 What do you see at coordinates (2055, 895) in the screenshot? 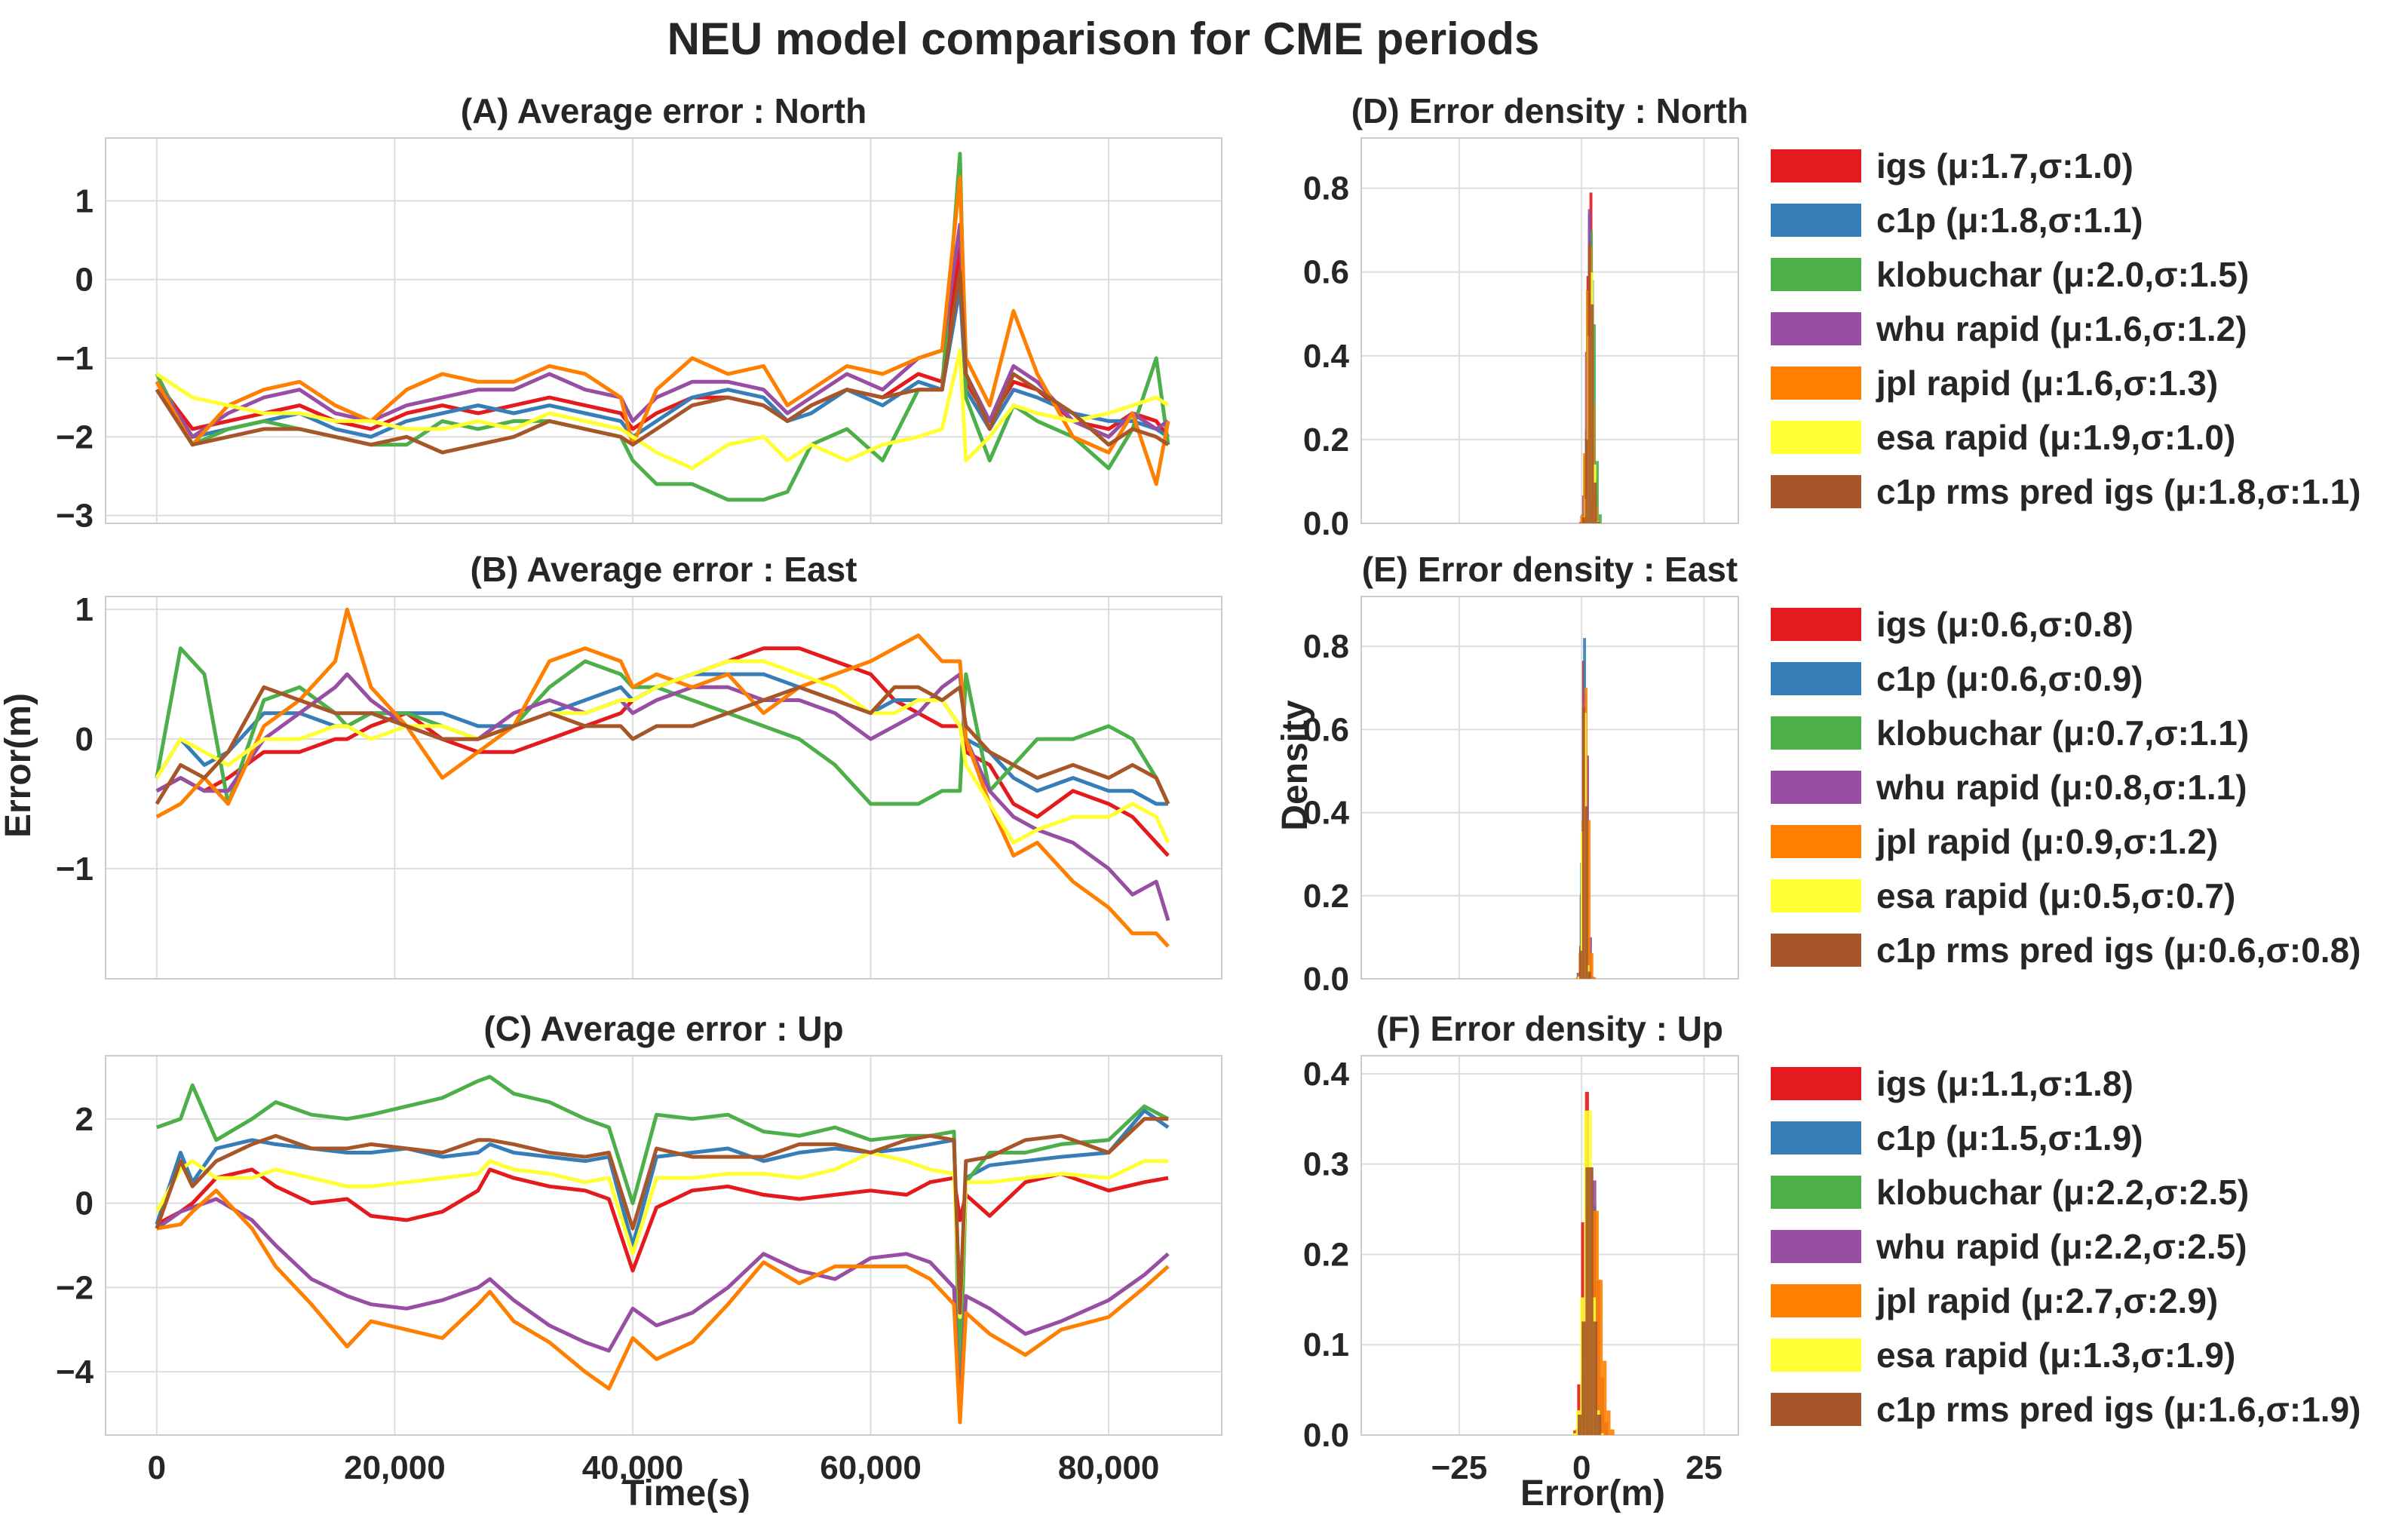
I see `legend-label: esa rapid (μ:0.5,σ:0.7)` at bounding box center [2055, 895].